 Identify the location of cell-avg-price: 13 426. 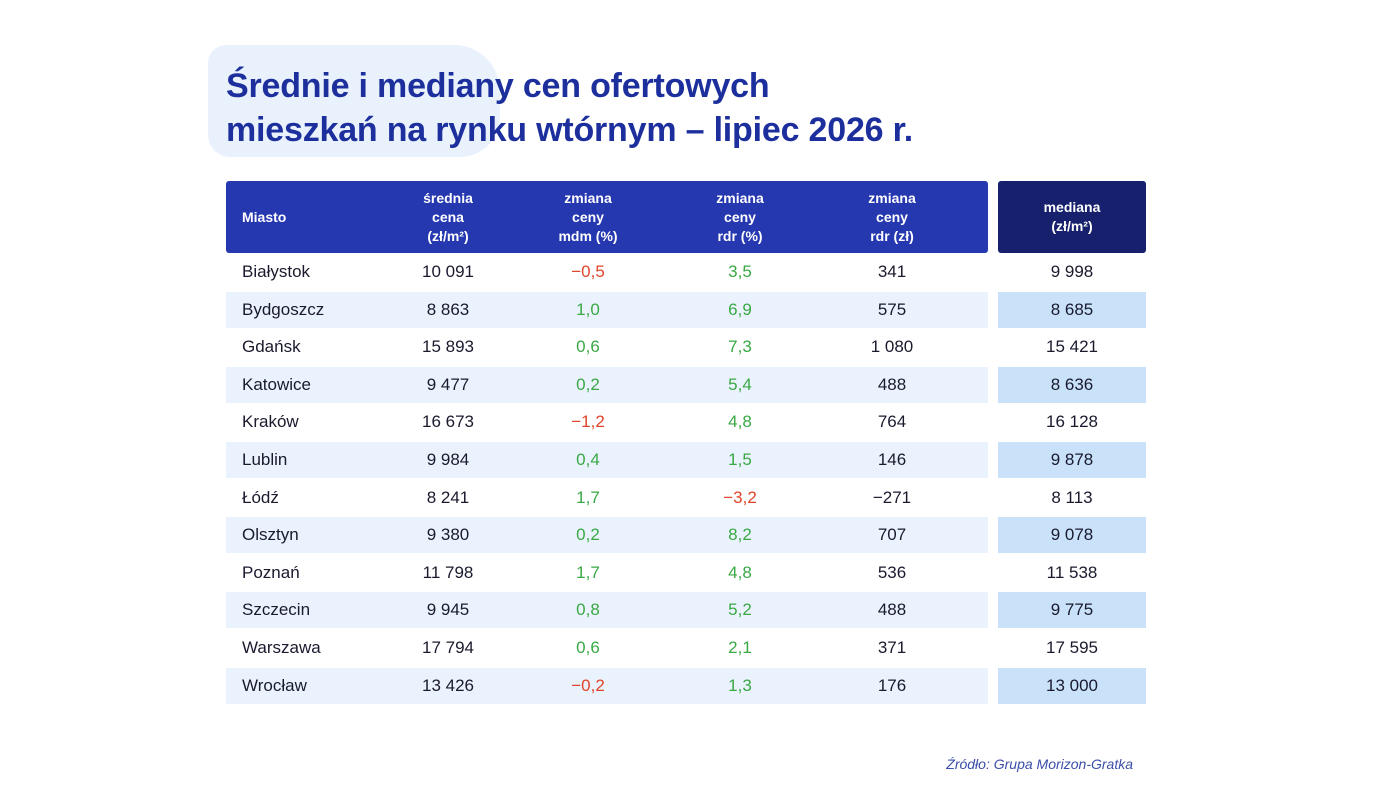
(448, 685).